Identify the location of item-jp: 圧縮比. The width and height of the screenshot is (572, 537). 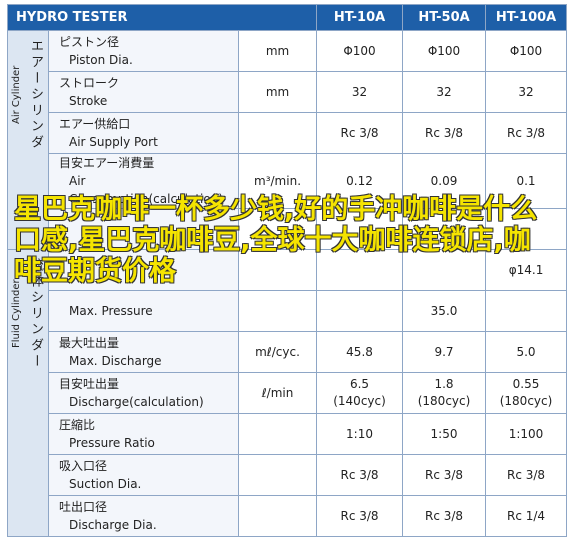
(77, 425).